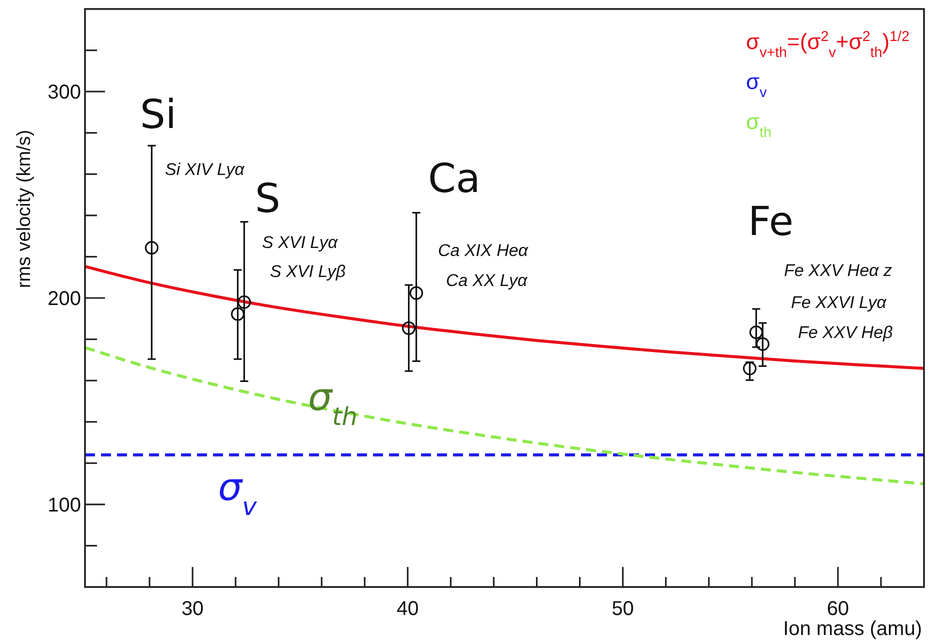  Describe the element at coordinates (205, 169) in the screenshot. I see `annotation: Si XIV Lyα` at that location.